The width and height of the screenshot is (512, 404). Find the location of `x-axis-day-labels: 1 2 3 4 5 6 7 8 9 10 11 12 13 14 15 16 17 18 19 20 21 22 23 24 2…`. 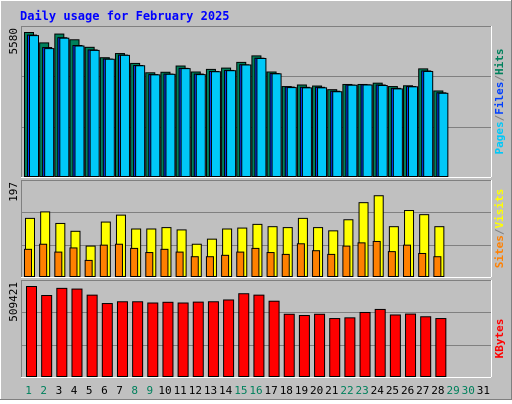

x-axis-day-labels: 1 2 3 4 5 6 7 8 9 10 11 12 13 14 15 16 17 18 19 20 21 22 23 24 2… is located at coordinates (257, 390).